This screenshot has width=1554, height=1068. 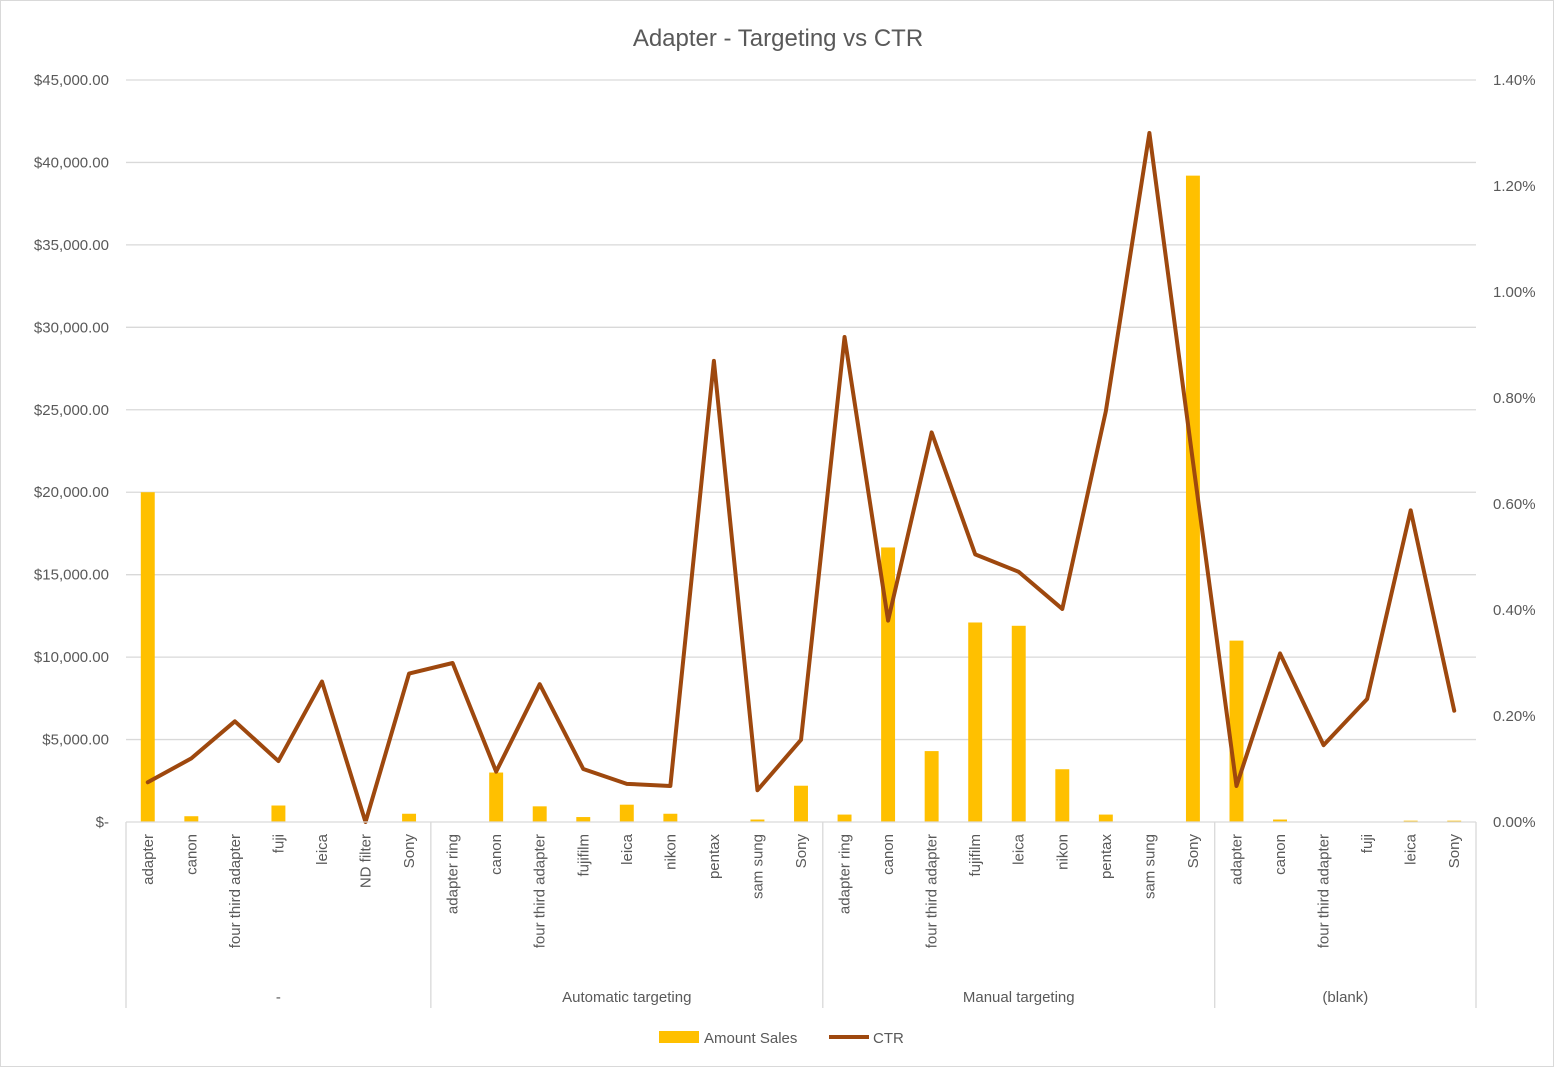 I want to click on y-right-tick-label: 0.00%, so click(x=1514, y=822).